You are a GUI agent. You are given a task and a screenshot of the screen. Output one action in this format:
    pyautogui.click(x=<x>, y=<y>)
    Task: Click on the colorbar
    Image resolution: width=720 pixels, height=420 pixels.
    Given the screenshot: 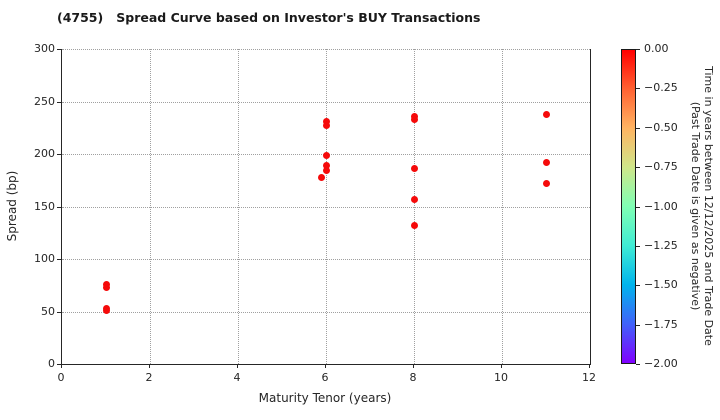 What is the action you would take?
    pyautogui.click(x=628, y=206)
    